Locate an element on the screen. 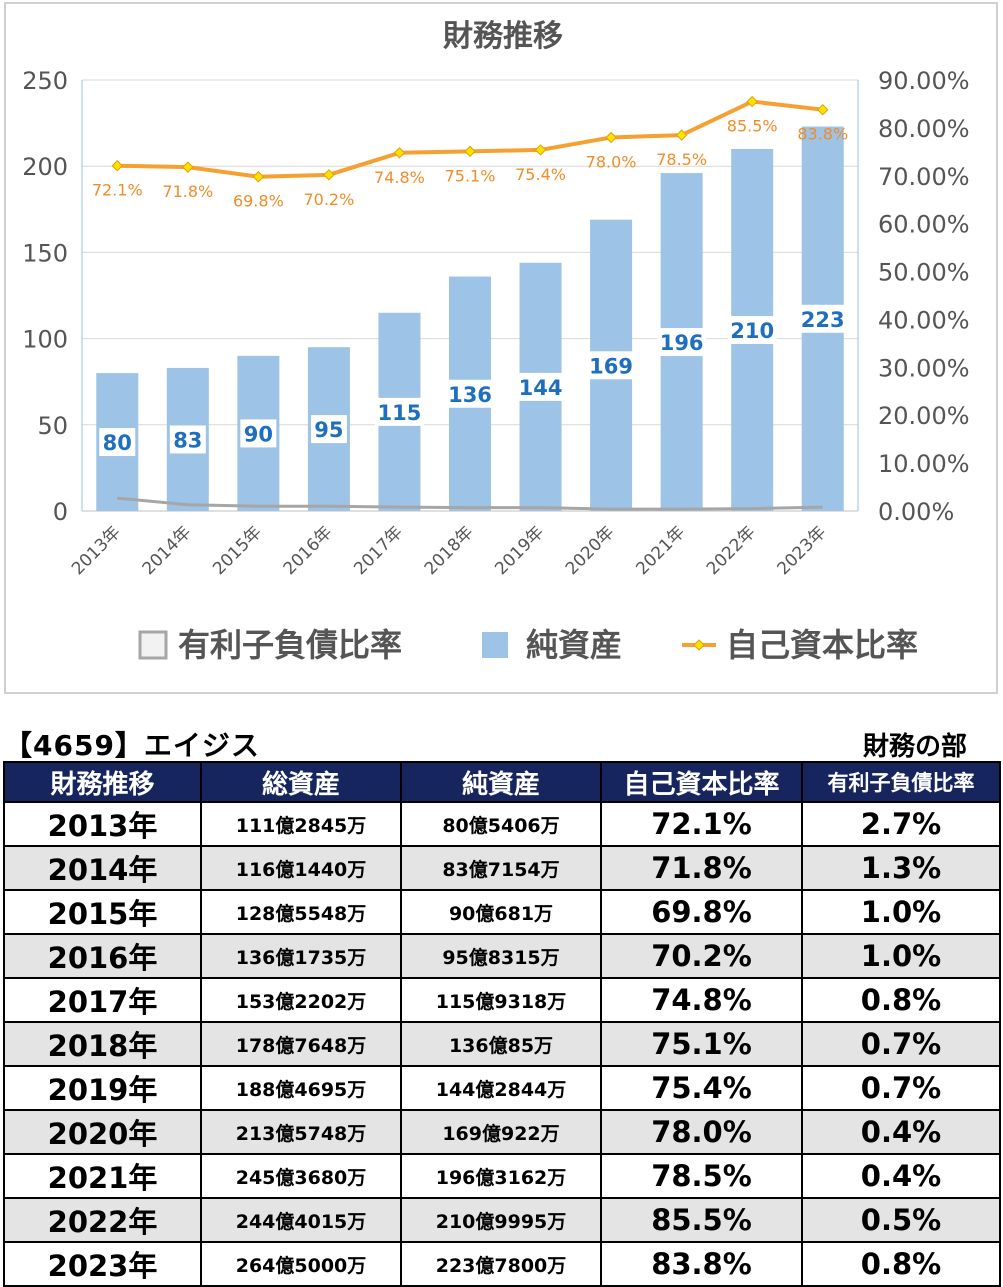 Image resolution: width=1003 pixels, height=1287 pixels. table-row: 2016年 136億1735万 95億8315万 70.2% 1.0% is located at coordinates (502, 956).